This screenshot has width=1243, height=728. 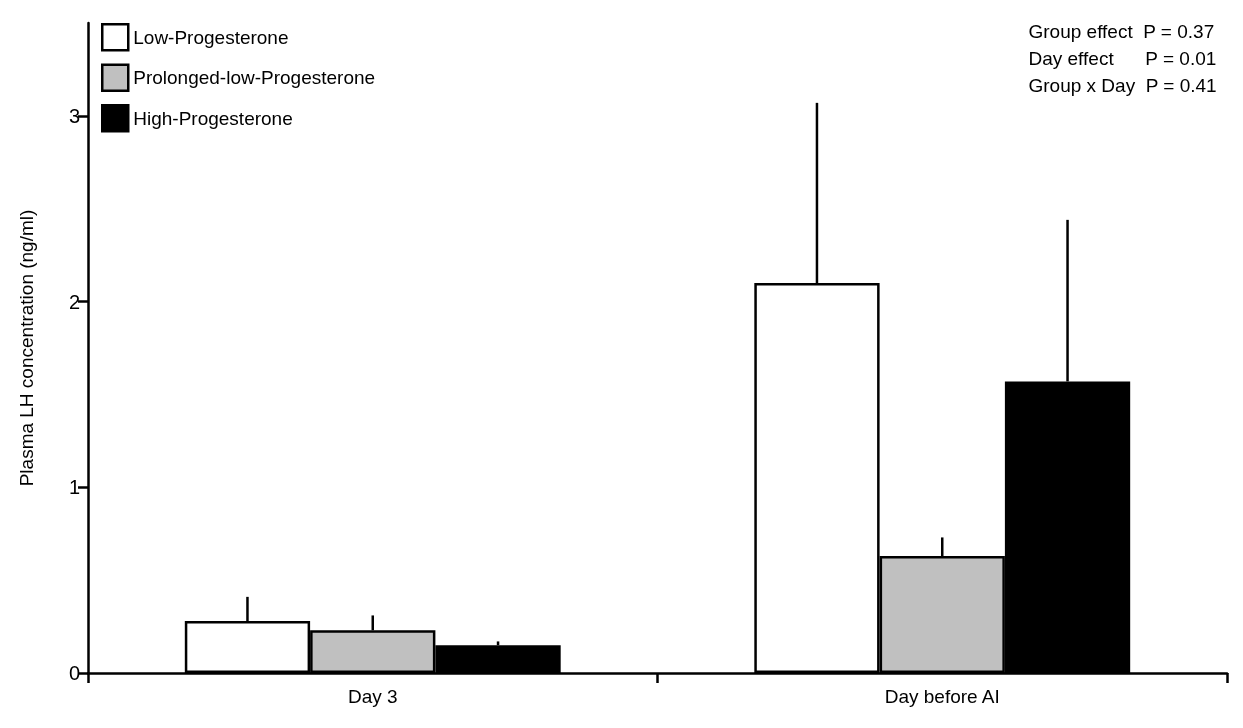 I want to click on y-axis-title: Plasma LH concentration (ng/ml), so click(x=26, y=348).